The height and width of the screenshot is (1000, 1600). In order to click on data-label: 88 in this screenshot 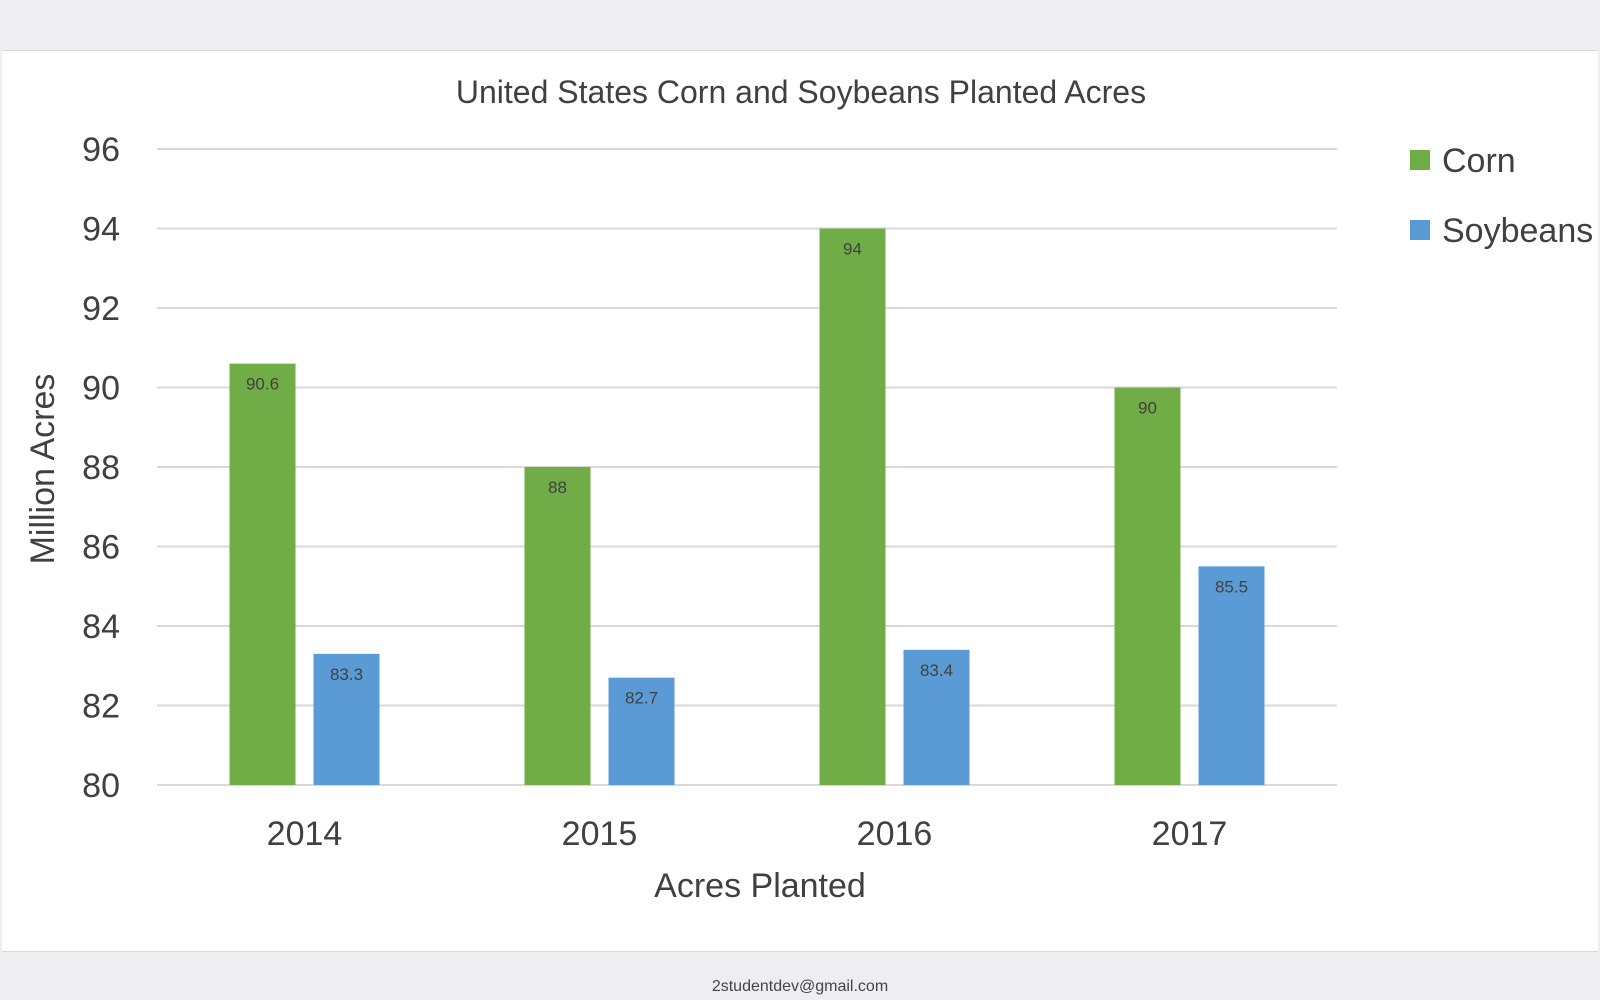, I will do `click(557, 487)`.